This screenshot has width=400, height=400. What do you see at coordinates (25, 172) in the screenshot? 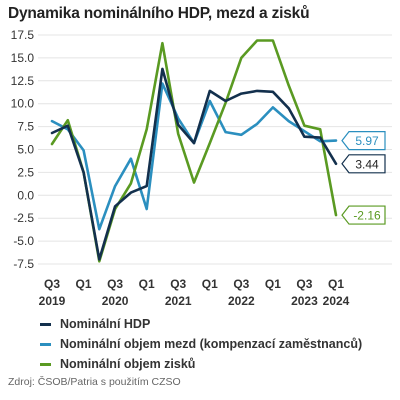
I see `y-tick-label: 2.5` at bounding box center [25, 172].